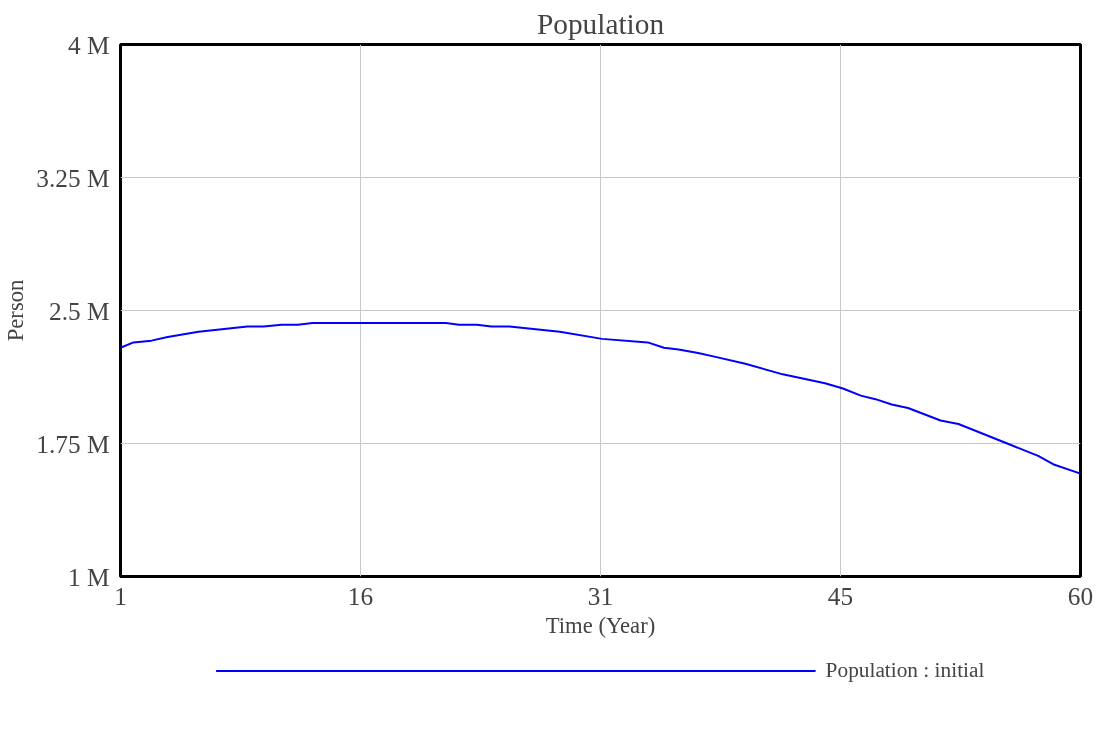  I want to click on x-tick-label: 1, so click(120, 595).